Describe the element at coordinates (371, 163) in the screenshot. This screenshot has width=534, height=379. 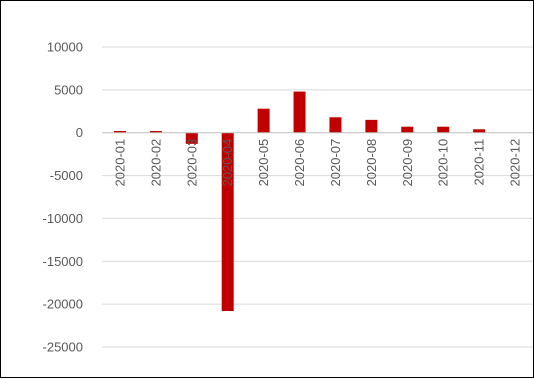
I see `x-tick-label: 2020-08` at that location.